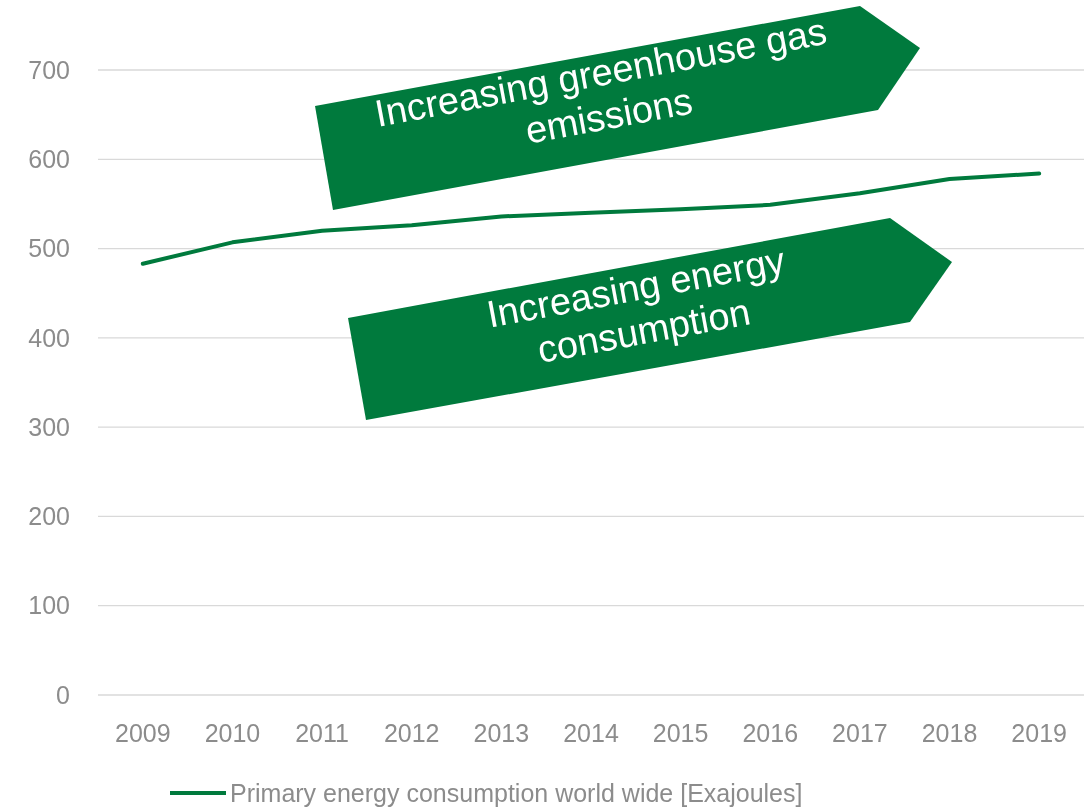  What do you see at coordinates (411, 732) in the screenshot?
I see `x-tick-label: 2012` at bounding box center [411, 732].